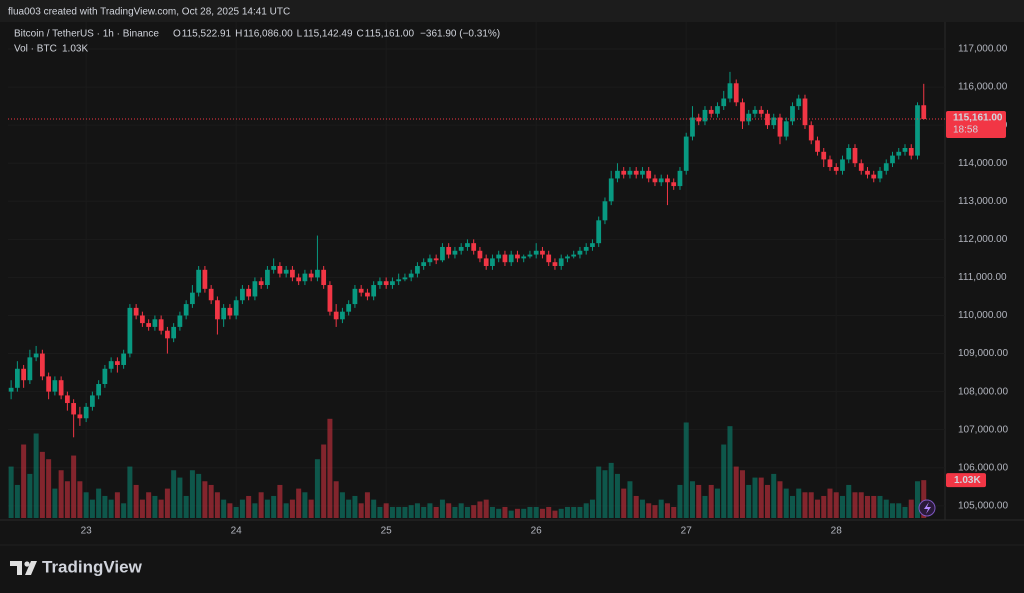 This screenshot has width=1024, height=593. I want to click on volume-title: Vol · BTC, so click(35, 49).